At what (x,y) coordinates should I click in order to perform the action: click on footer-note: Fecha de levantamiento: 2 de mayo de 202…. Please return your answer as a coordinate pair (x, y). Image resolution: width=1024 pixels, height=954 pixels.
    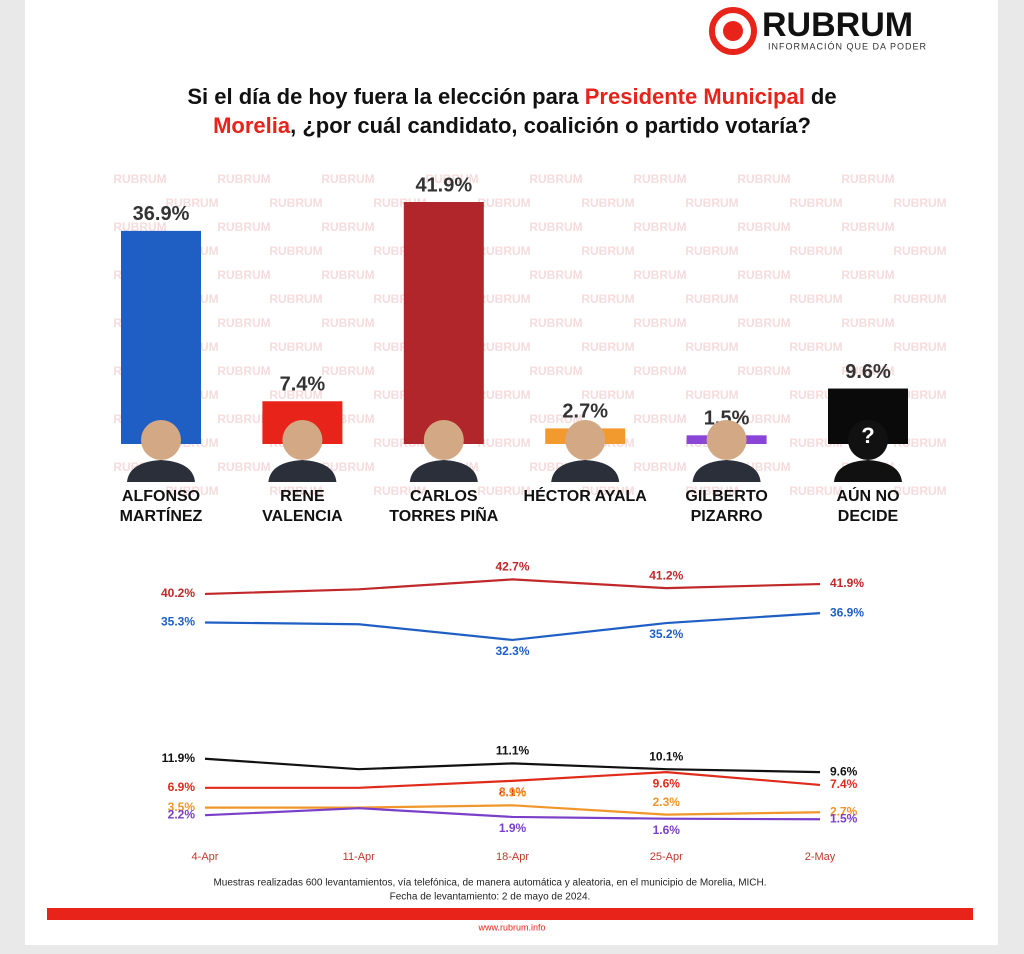
    Looking at the image, I should click on (490, 897).